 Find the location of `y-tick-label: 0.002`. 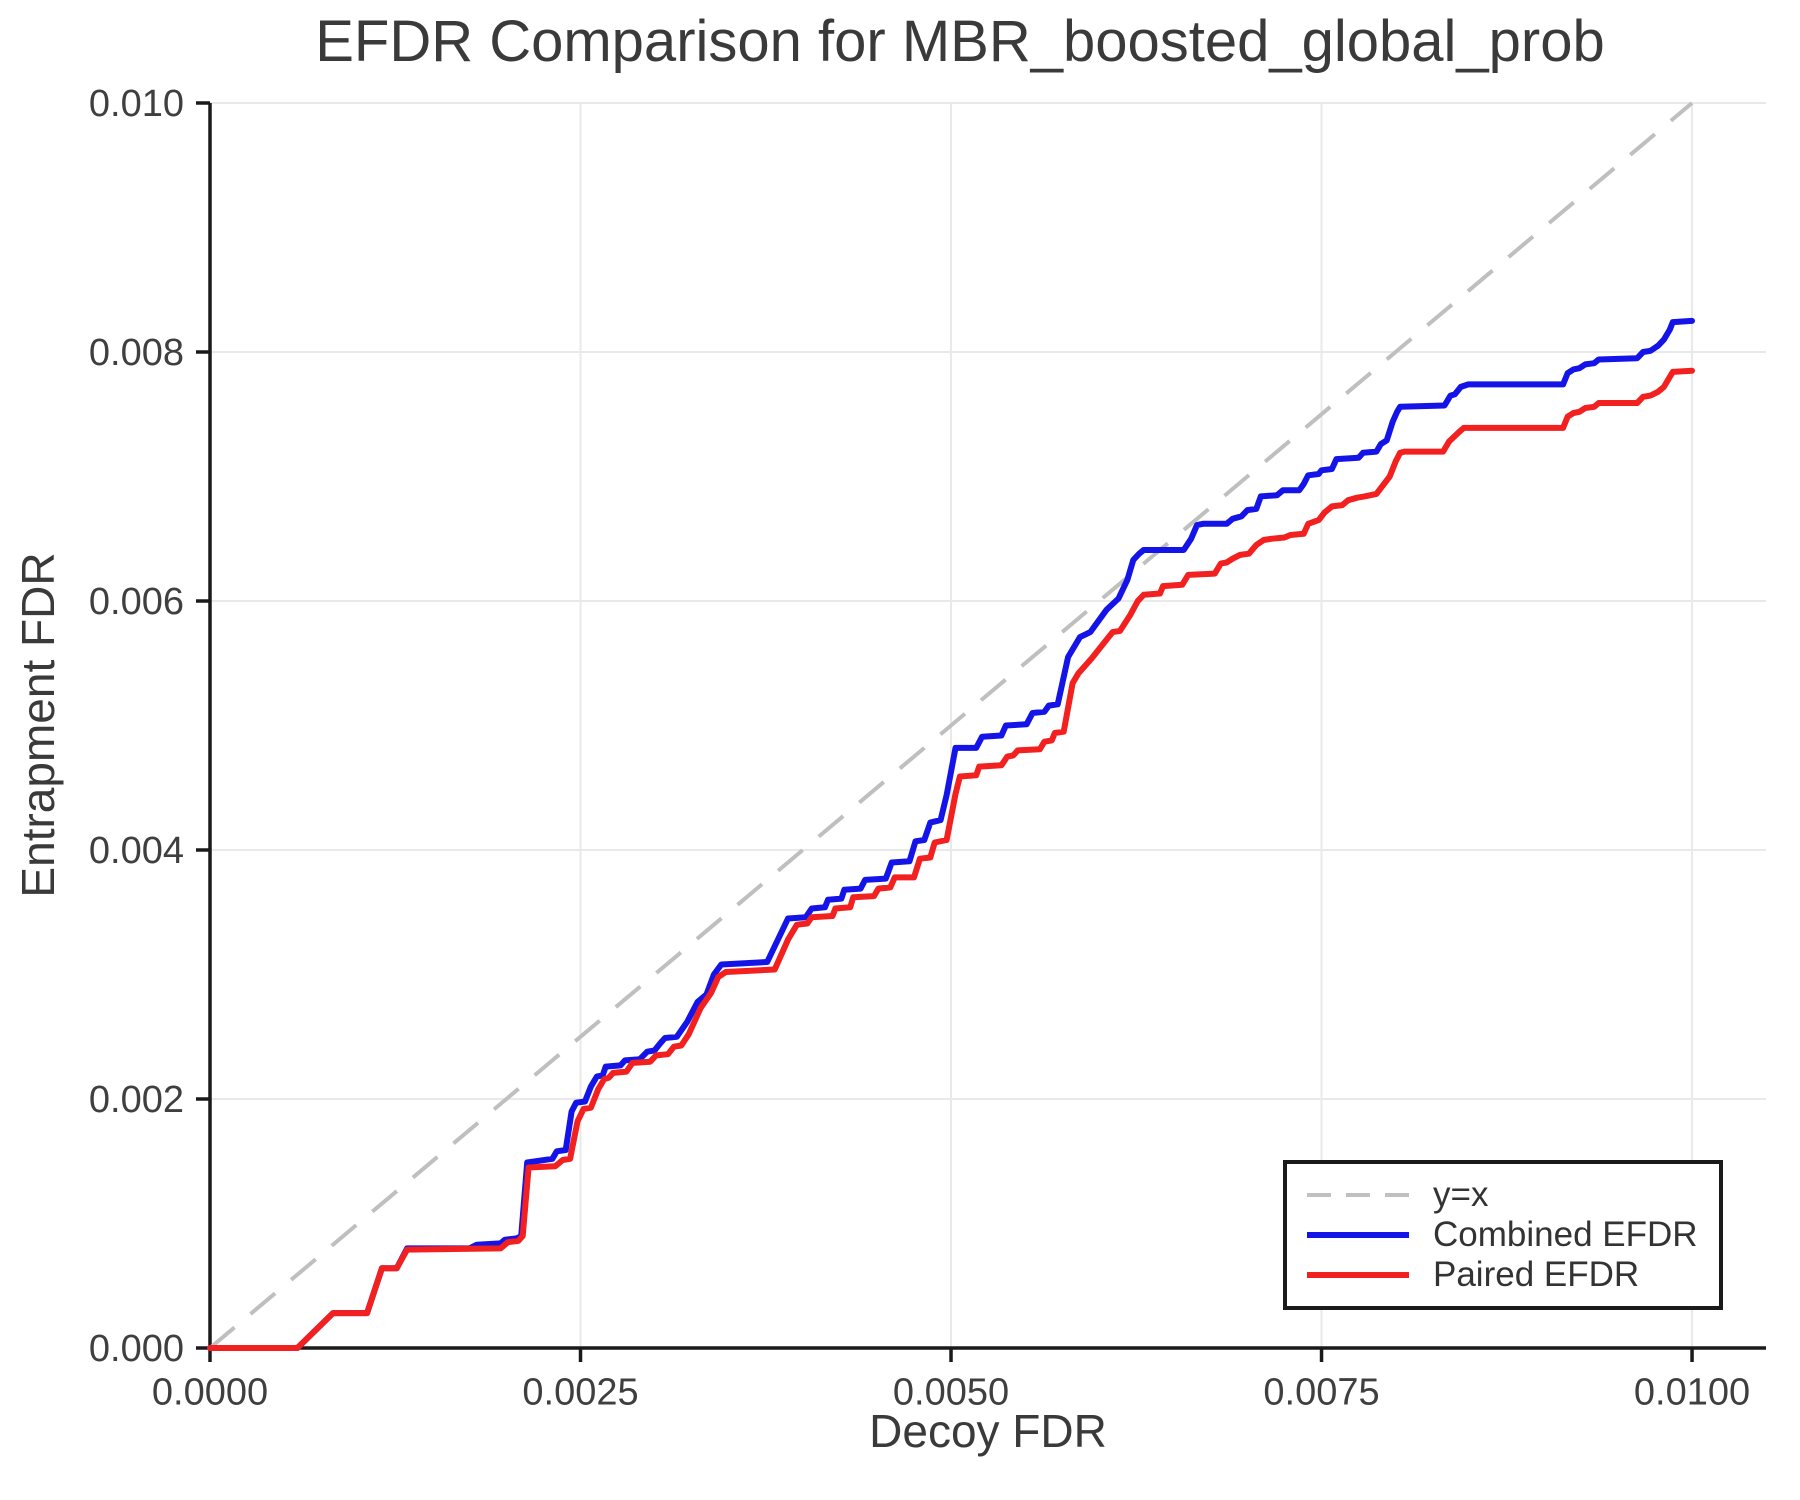

y-tick-label: 0.002 is located at coordinates (136, 1100).